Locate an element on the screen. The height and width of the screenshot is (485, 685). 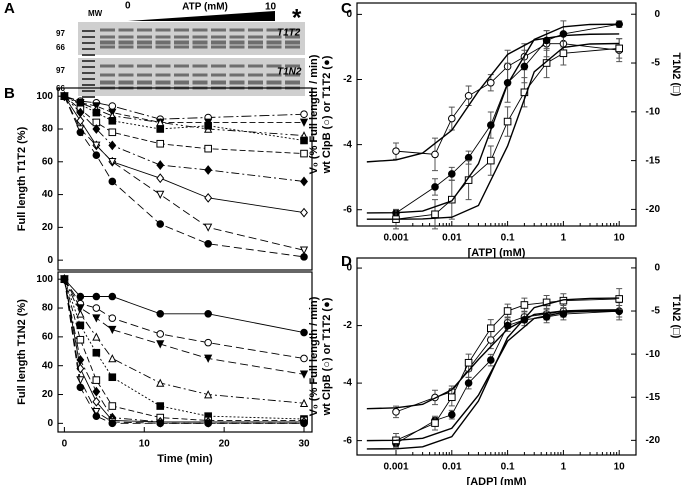
gel-marker: 66 is located at coordinates (60, 47).